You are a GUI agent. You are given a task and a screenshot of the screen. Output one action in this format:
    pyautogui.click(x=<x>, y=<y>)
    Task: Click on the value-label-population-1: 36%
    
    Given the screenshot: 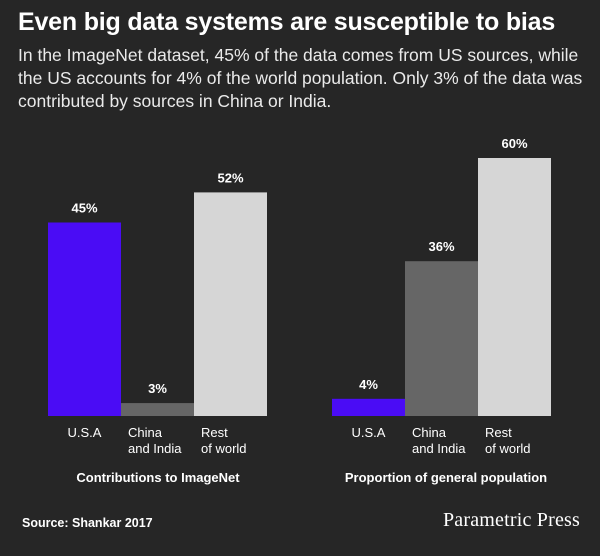 What is the action you would take?
    pyautogui.click(x=441, y=246)
    